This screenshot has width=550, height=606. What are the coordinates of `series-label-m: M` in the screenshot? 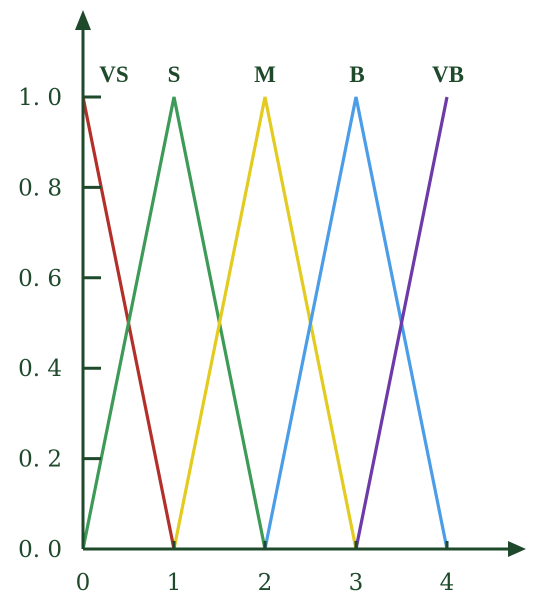 It's located at (265, 74).